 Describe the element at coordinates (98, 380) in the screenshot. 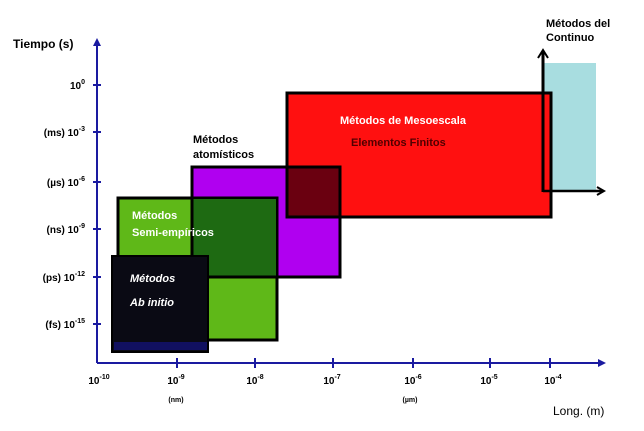

I see `x-tick-label: 10⁻¹⁰` at that location.